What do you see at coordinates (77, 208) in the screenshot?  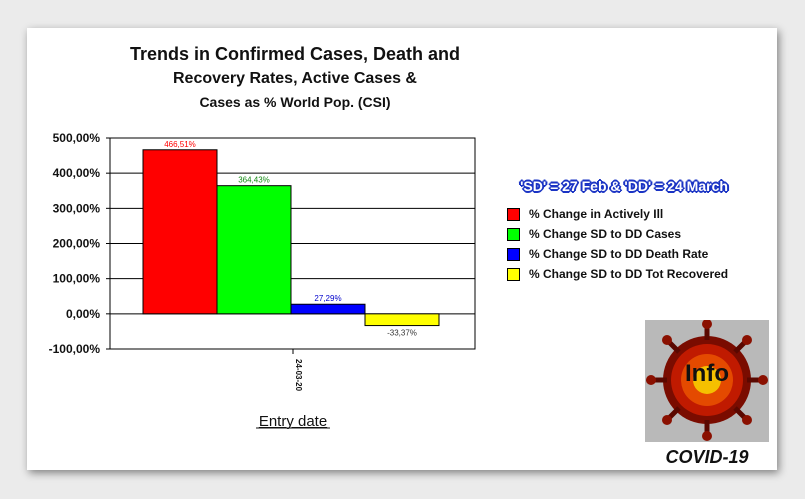 I see `y-tick-label: 300,00%` at bounding box center [77, 208].